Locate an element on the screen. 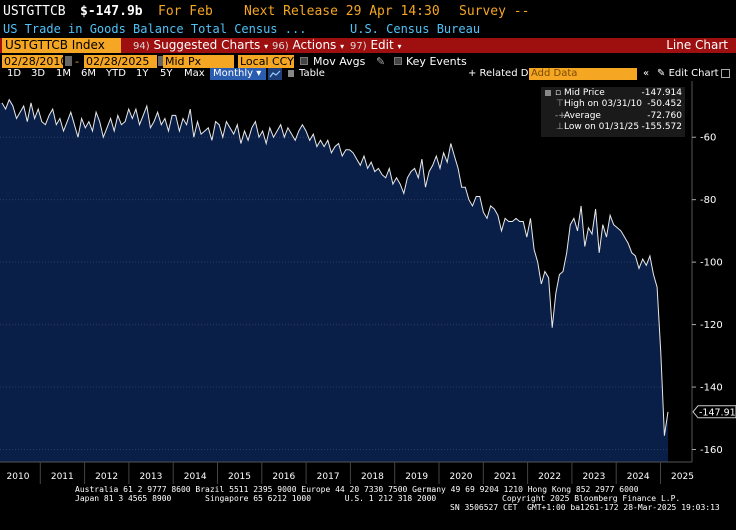 This screenshot has width=736, height=530. x-tick-label: 2017 is located at coordinates (328, 477).